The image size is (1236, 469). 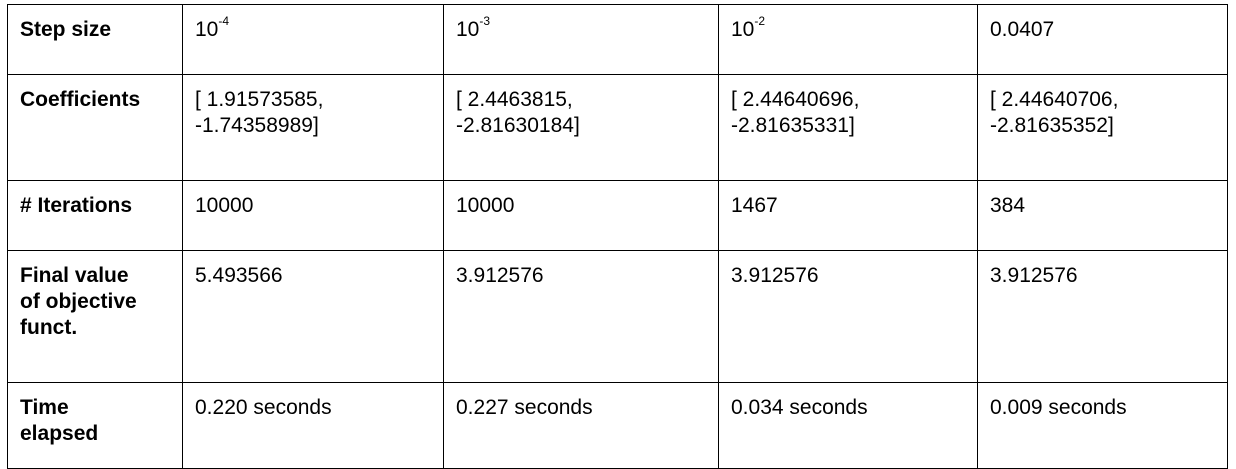 What do you see at coordinates (485, 21) in the screenshot?
I see `step-size-exponent: -3` at bounding box center [485, 21].